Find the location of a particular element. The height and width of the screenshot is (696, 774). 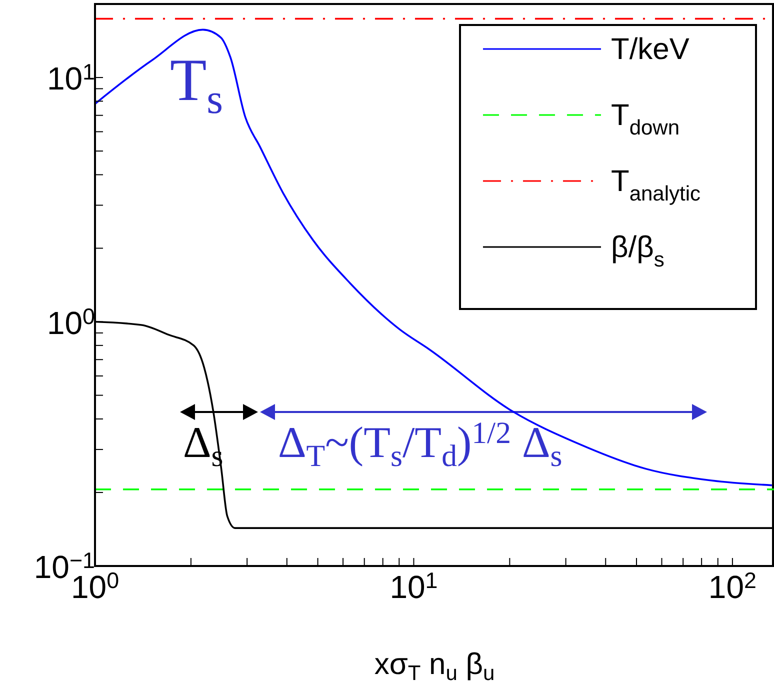

x-tick-label: 10$^{2}$ is located at coordinates (732, 586).